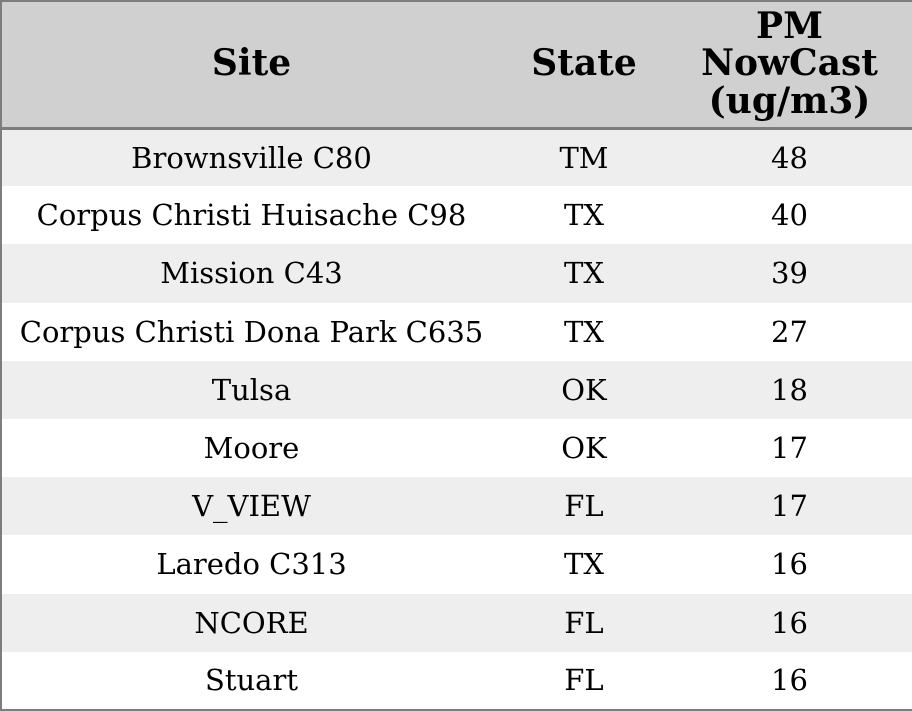 This screenshot has width=912, height=711. I want to click on site-cell: NCORE, so click(251, 622).